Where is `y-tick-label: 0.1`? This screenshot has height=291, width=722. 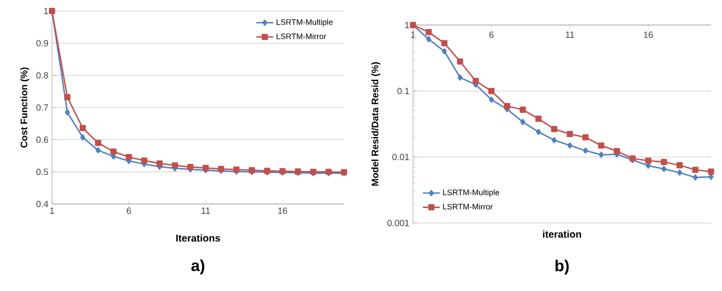
y-tick-label: 0.1 is located at coordinates (403, 91).